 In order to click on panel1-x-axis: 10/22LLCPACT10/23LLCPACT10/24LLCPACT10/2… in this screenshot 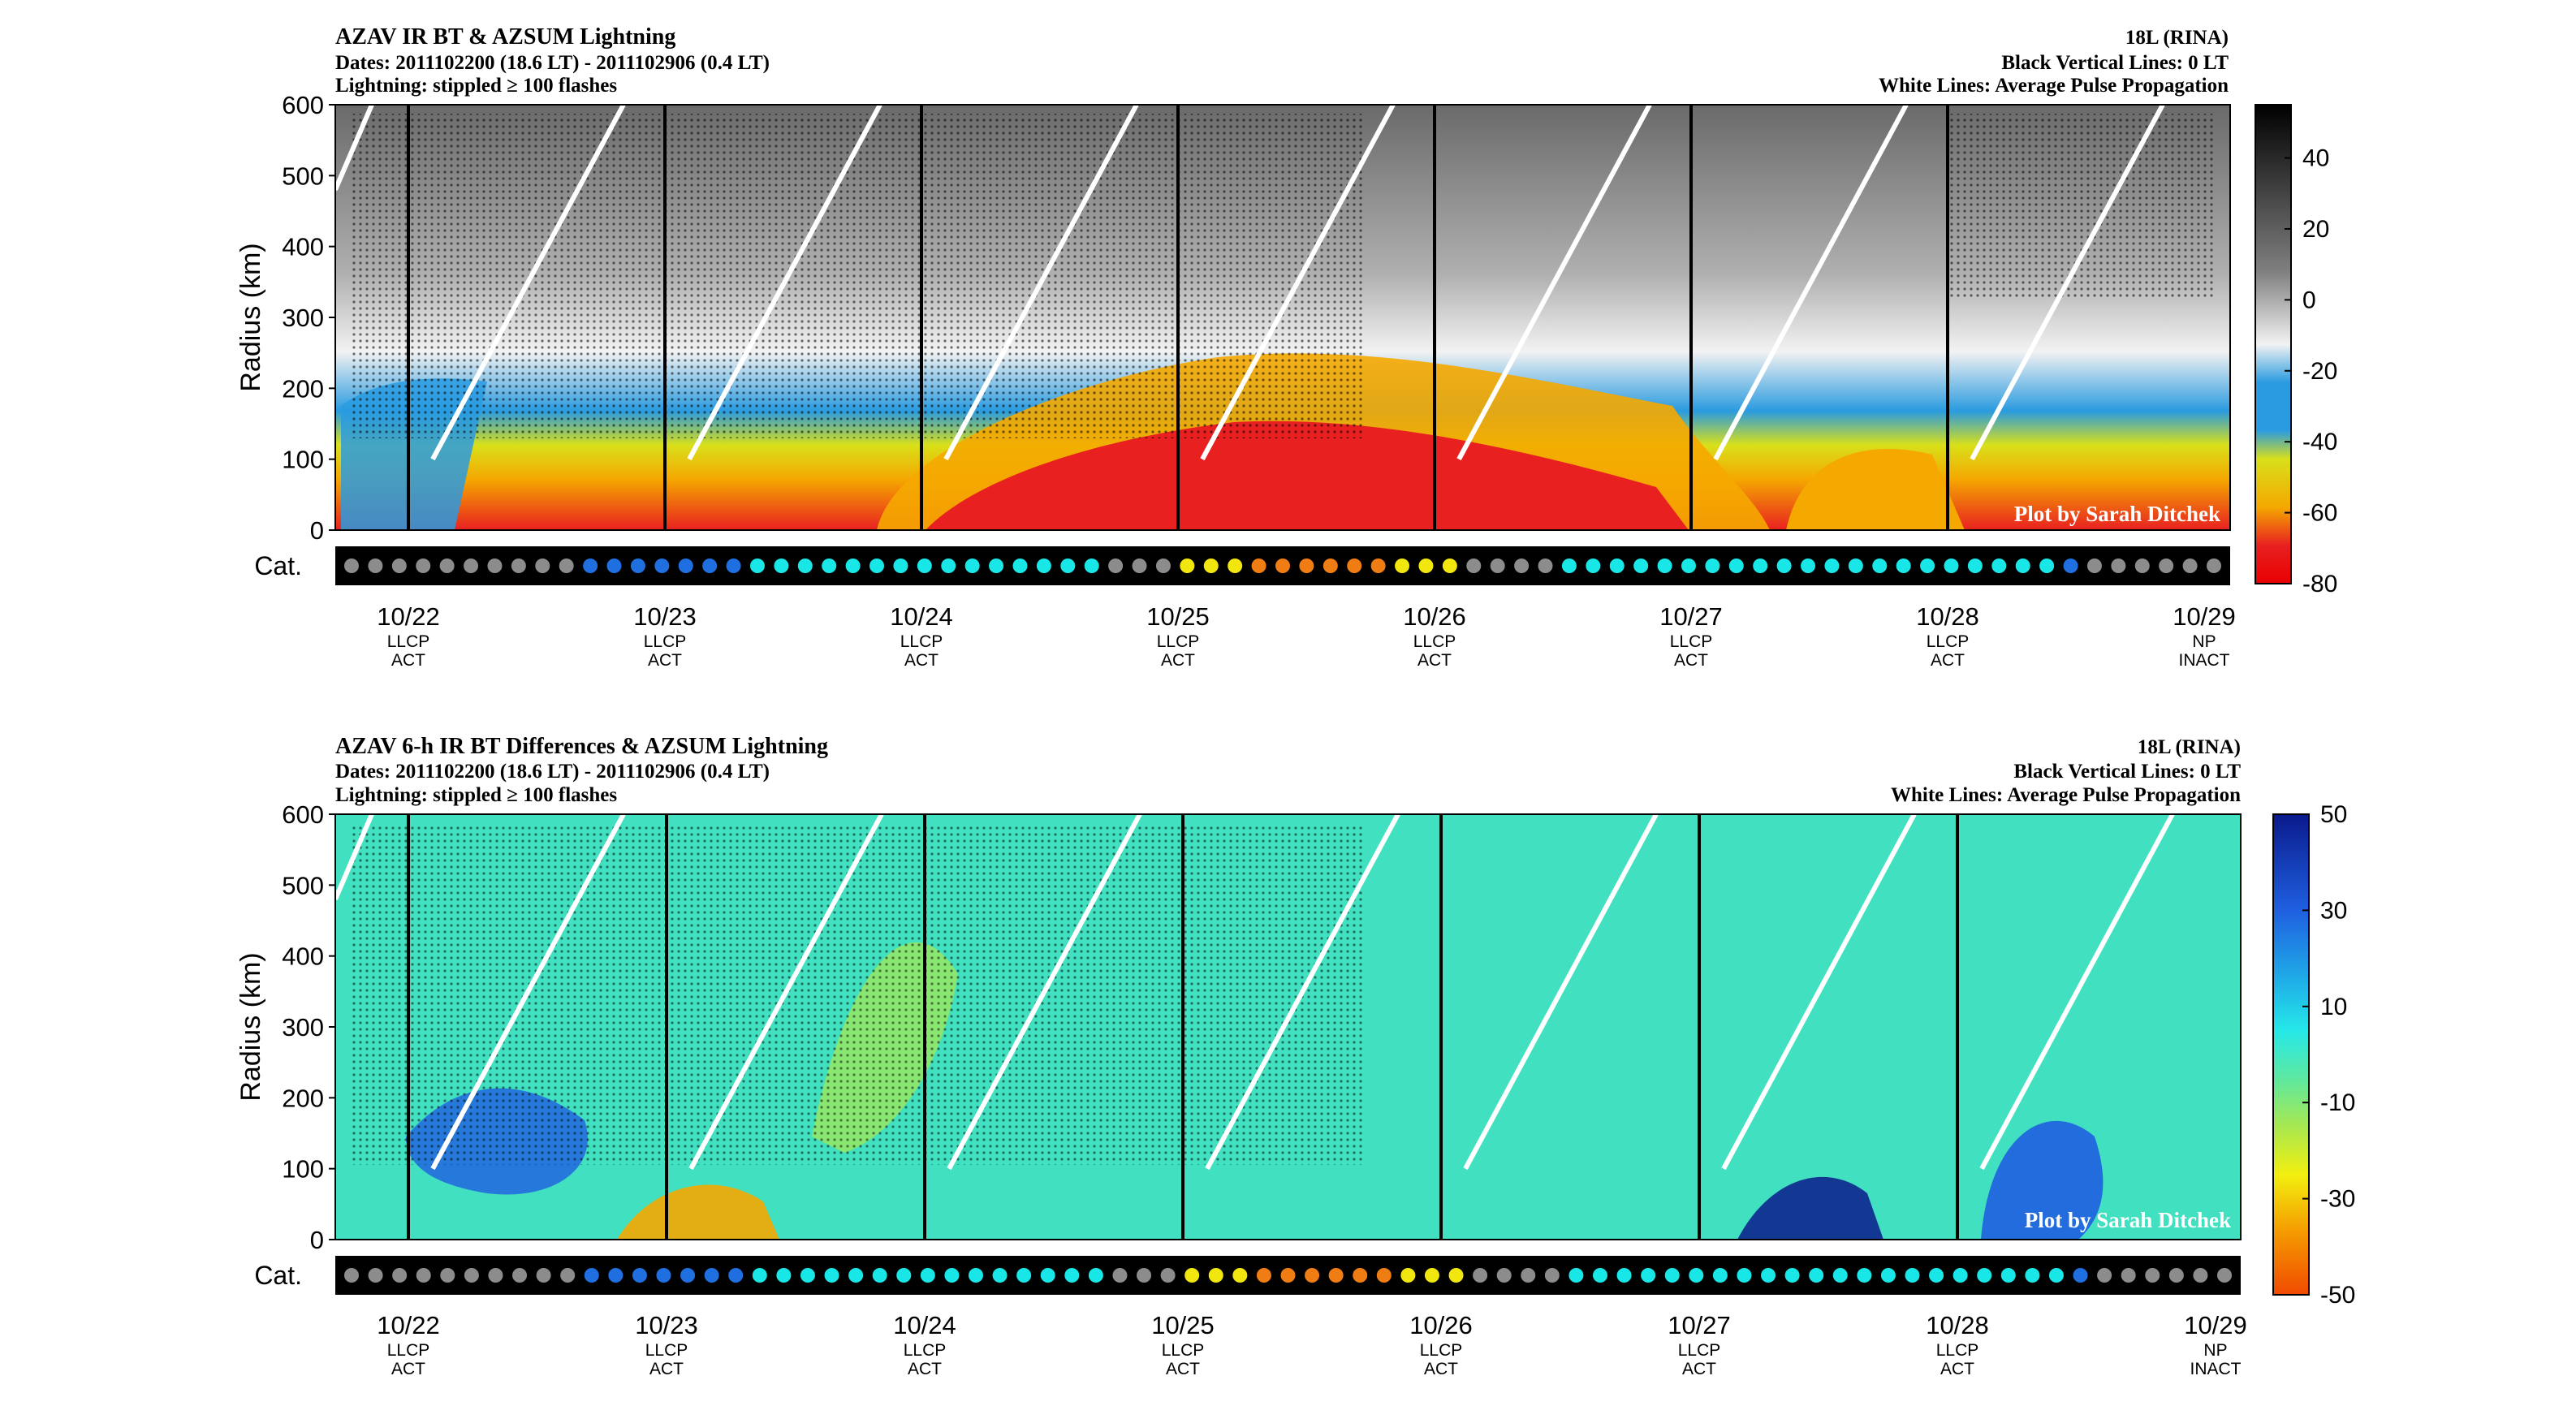, I will do `click(1306, 636)`.